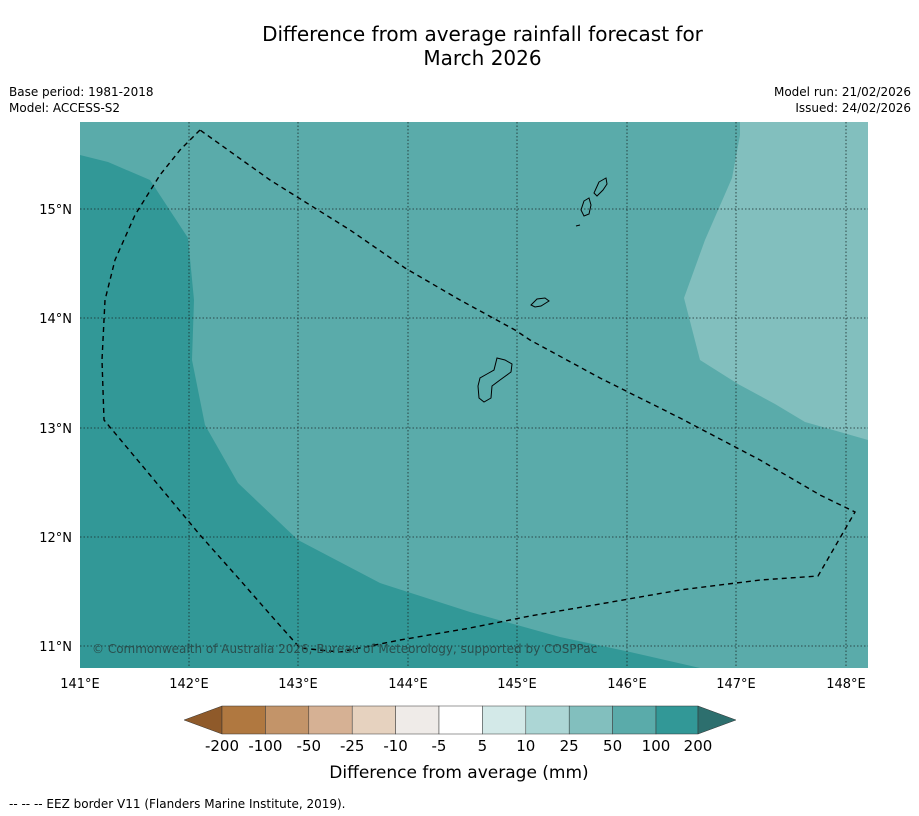  I want to click on model-name: Model: ACCESS-S2, so click(65, 108).